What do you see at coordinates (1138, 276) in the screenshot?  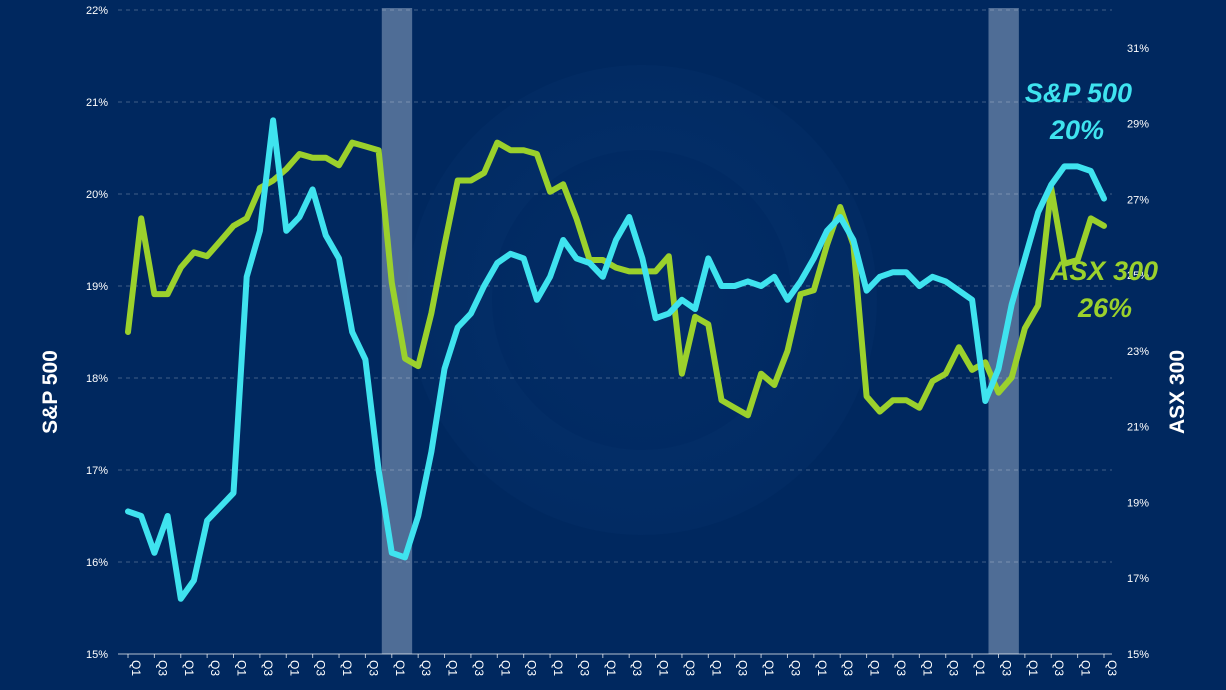 I see `right-tick-label: 25%` at bounding box center [1138, 276].